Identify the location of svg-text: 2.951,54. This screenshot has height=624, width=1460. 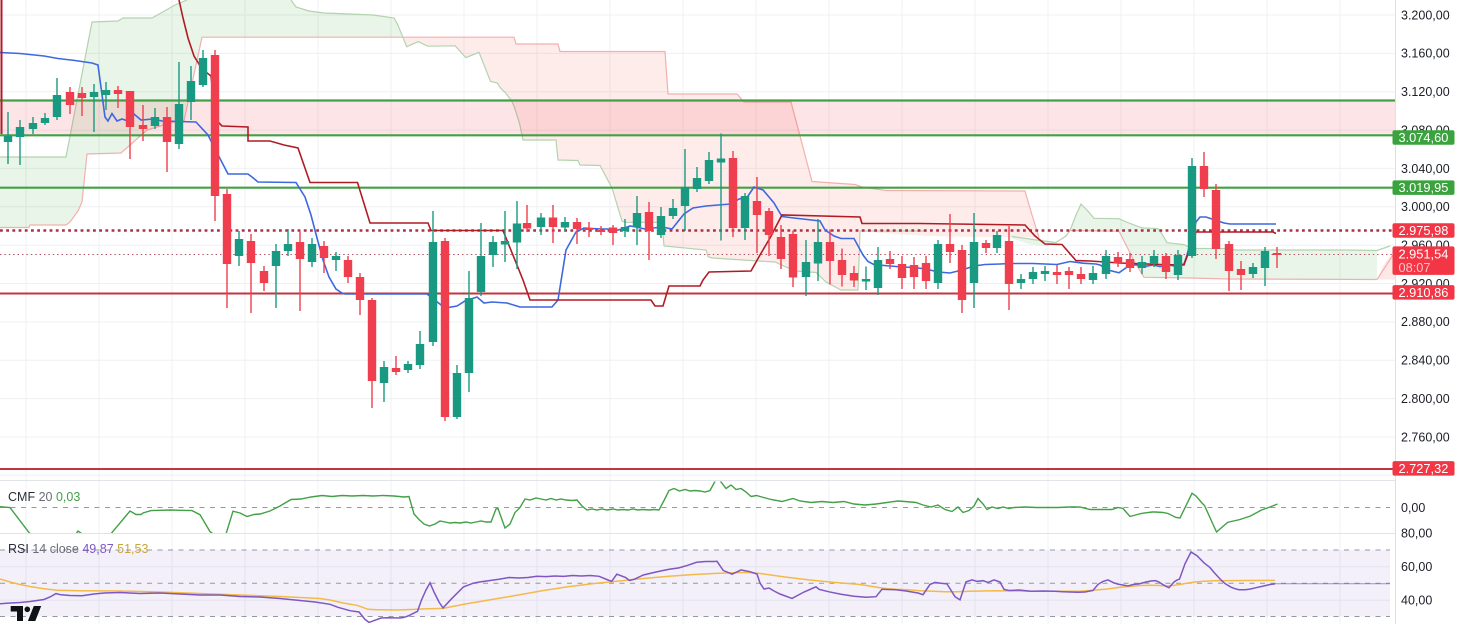
(1424, 253).